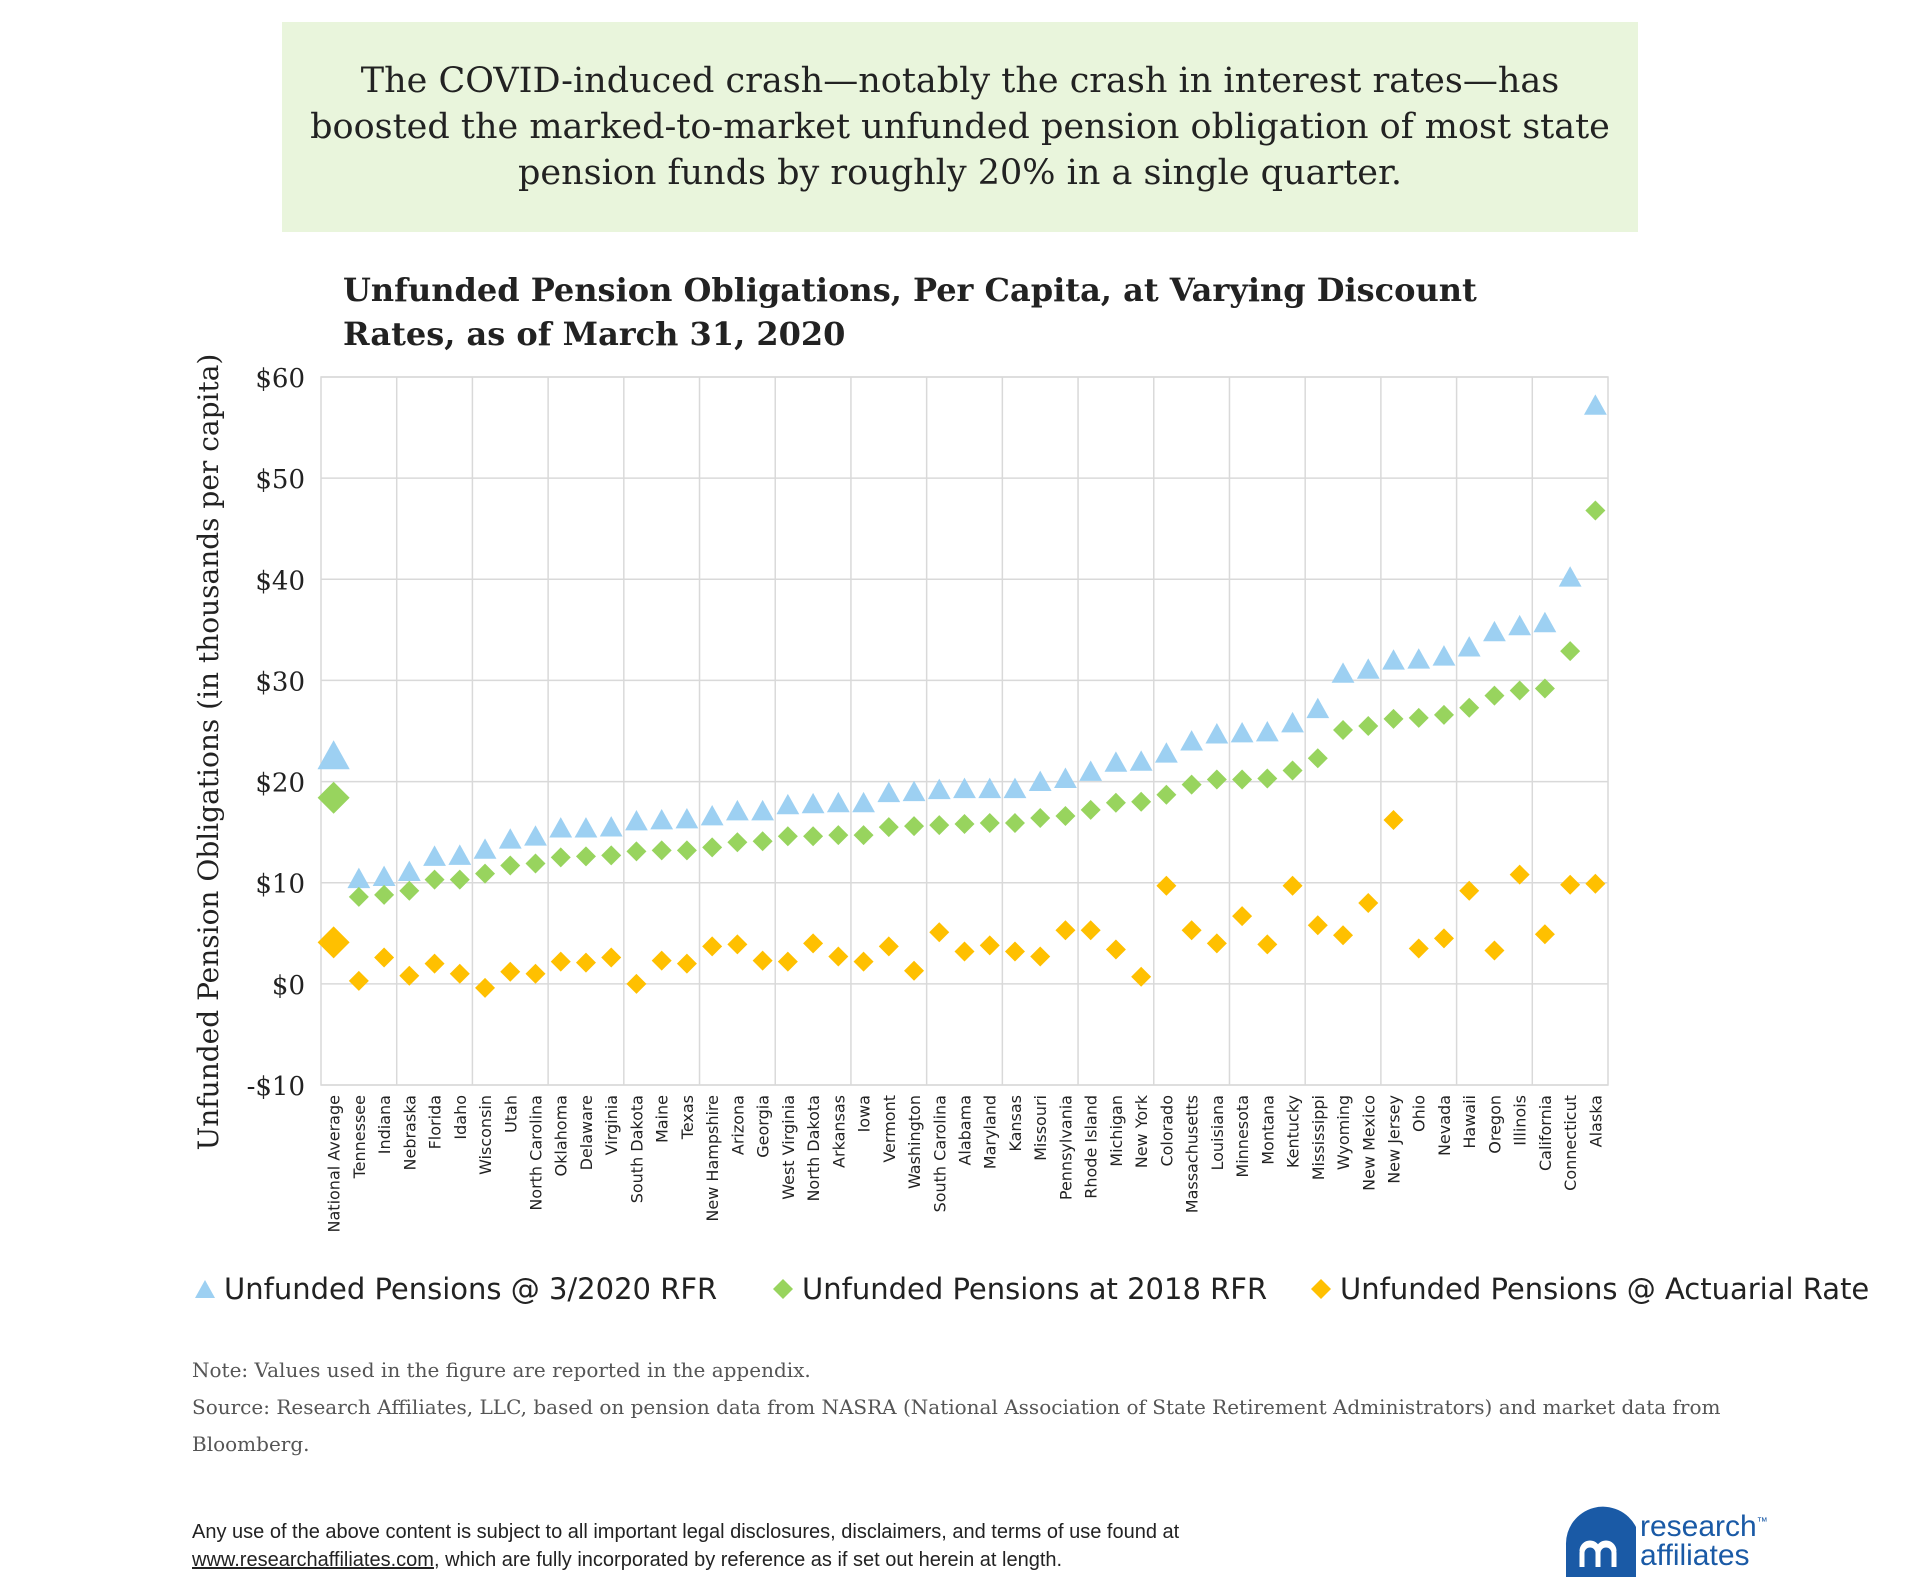 This screenshot has height=1596, width=1920. What do you see at coordinates (384, 1124) in the screenshot?
I see `x-tick-label: Indiana` at bounding box center [384, 1124].